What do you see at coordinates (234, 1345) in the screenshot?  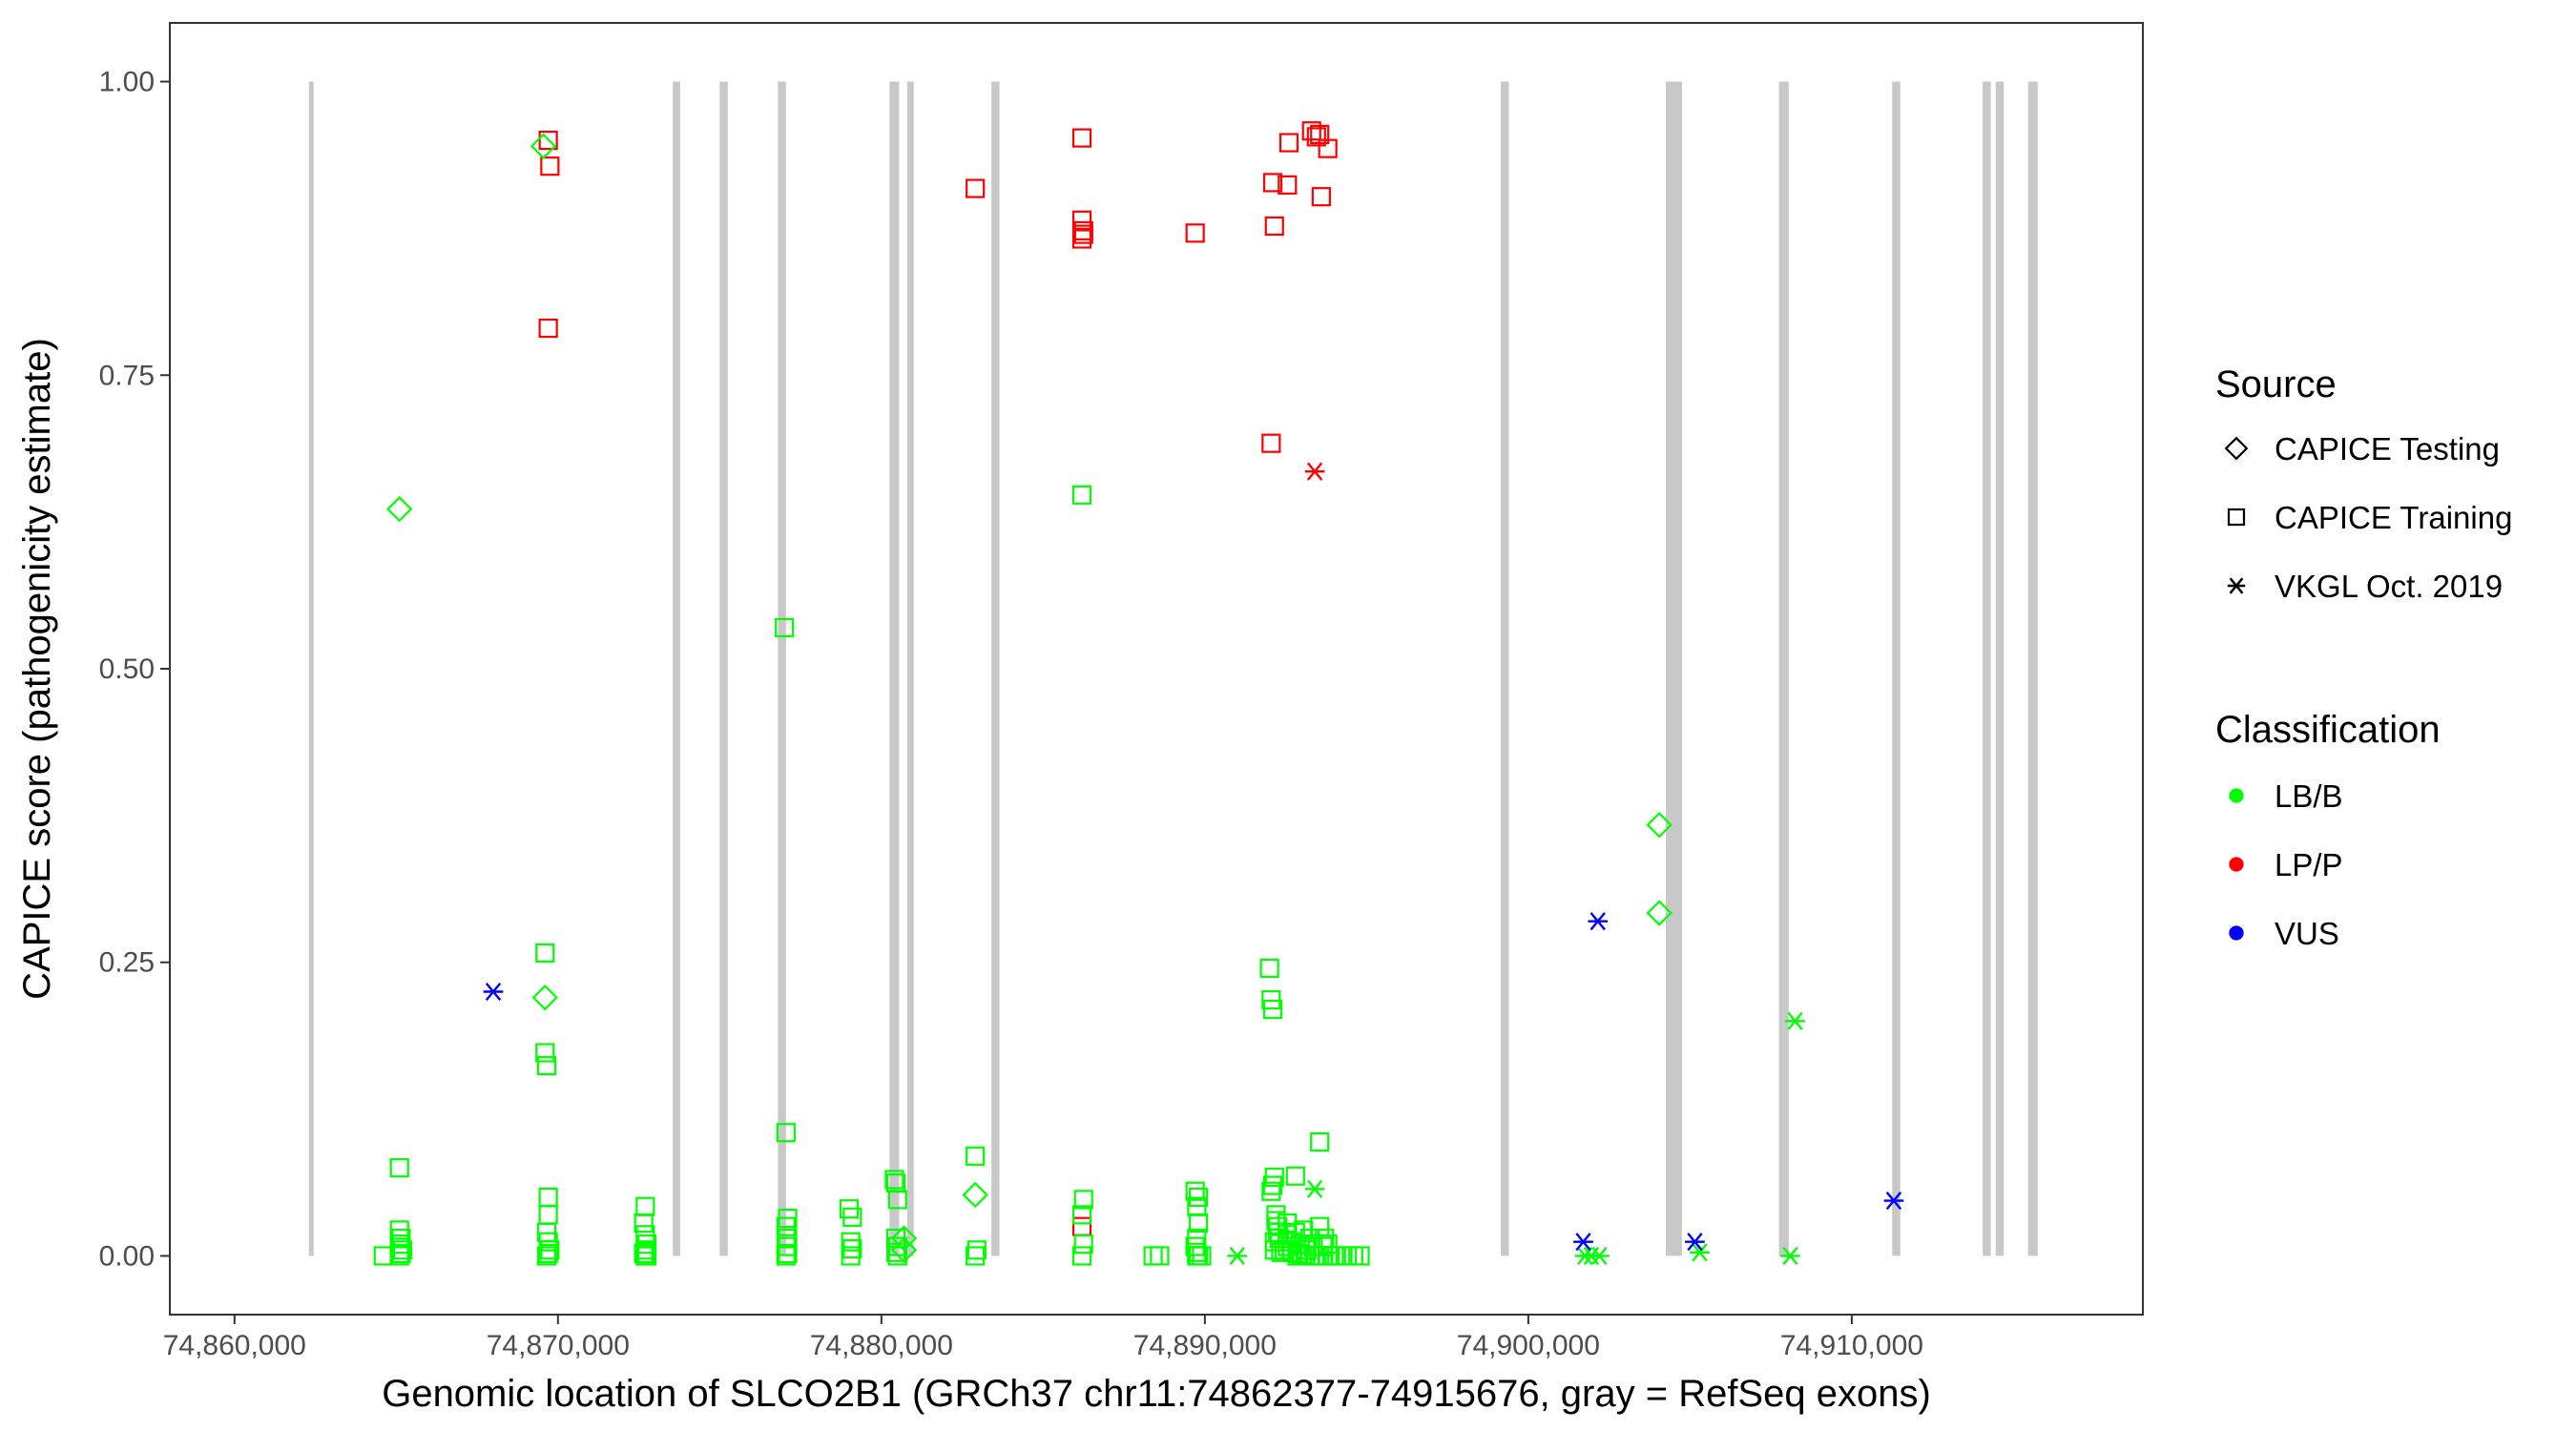 I see `x-tick-label: 74,860,000` at bounding box center [234, 1345].